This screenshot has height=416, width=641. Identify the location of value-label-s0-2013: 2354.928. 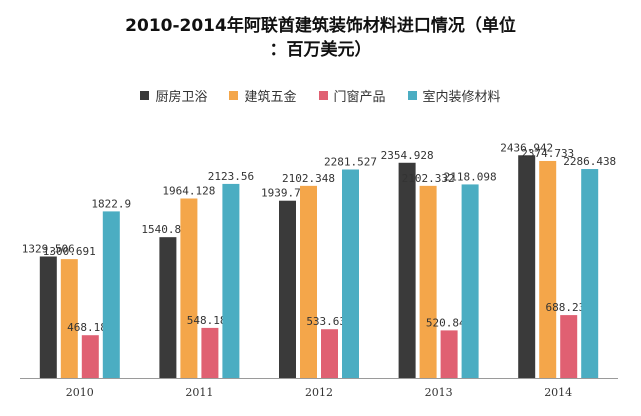
(407, 155).